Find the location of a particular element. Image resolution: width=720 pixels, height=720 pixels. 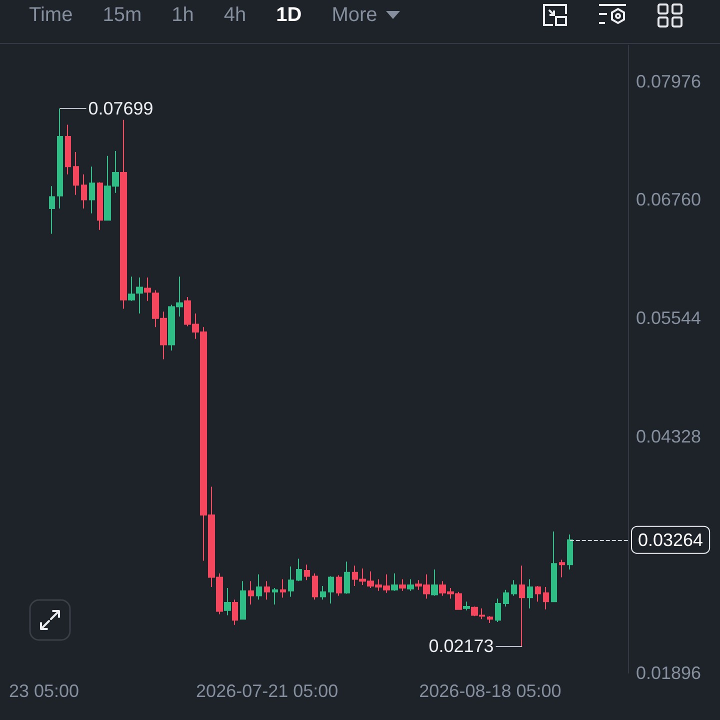

text: 1D is located at coordinates (289, 15).